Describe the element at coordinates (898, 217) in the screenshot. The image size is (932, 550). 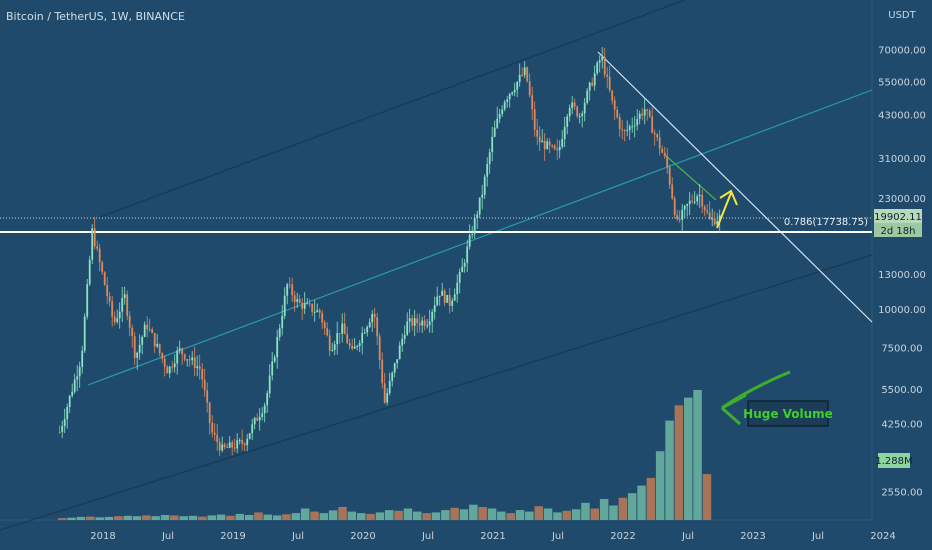
I see `current-price-value: 19902.11` at that location.